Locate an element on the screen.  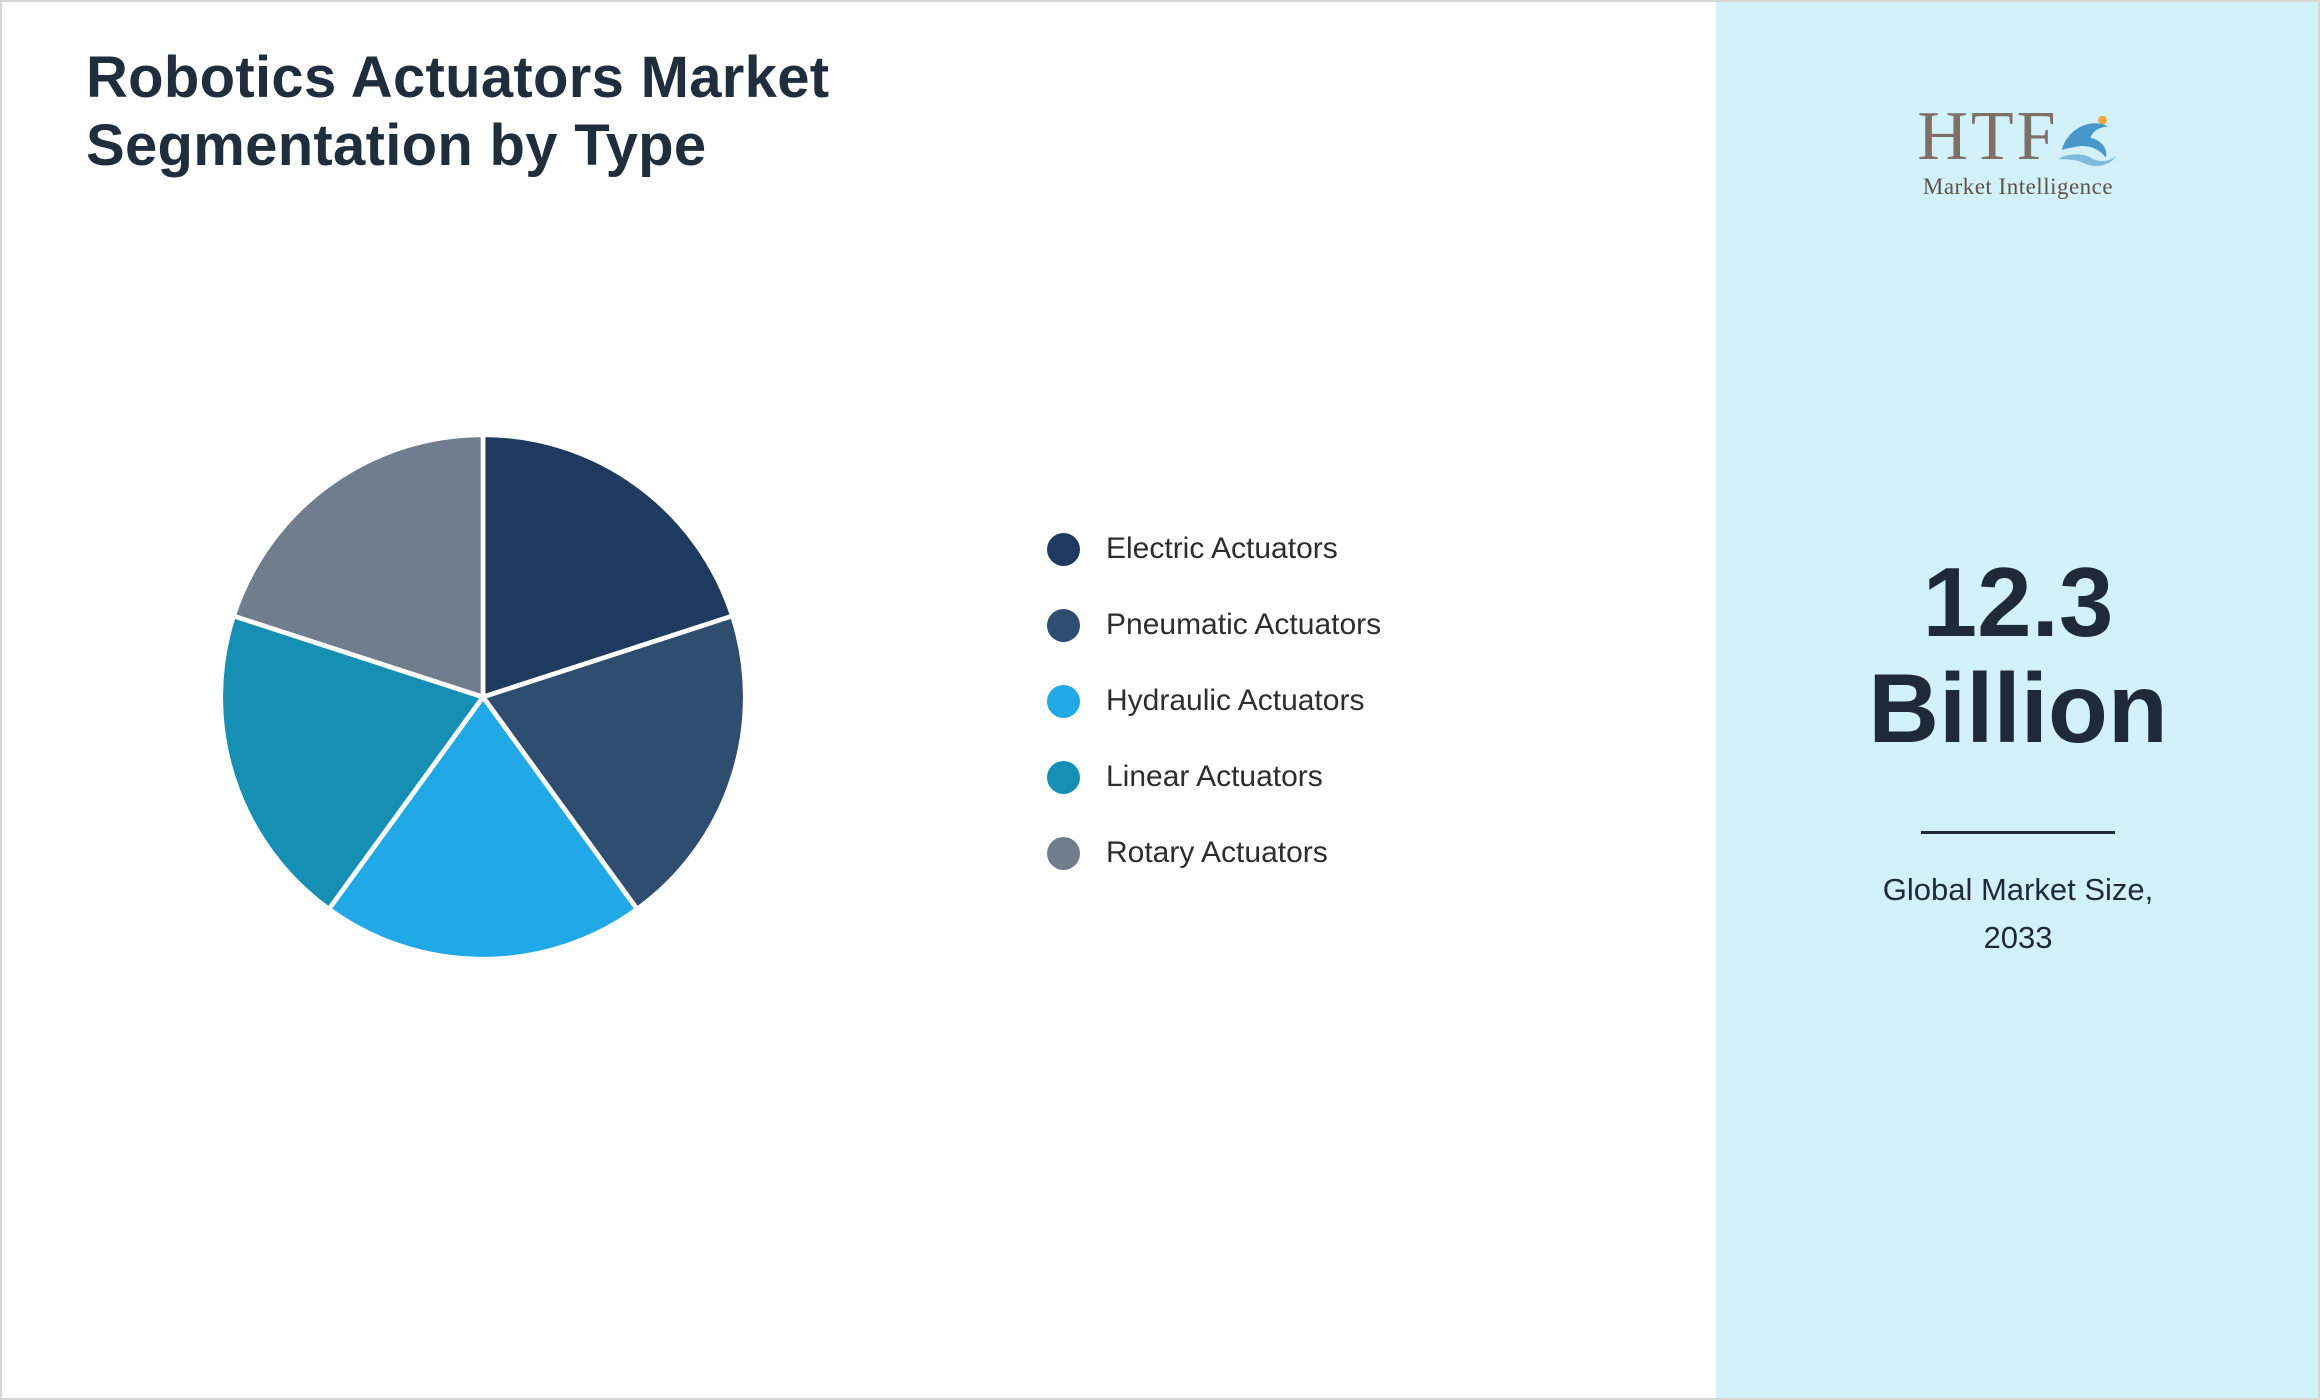
legend-dot-linear-actuators is located at coordinates (1063, 777).